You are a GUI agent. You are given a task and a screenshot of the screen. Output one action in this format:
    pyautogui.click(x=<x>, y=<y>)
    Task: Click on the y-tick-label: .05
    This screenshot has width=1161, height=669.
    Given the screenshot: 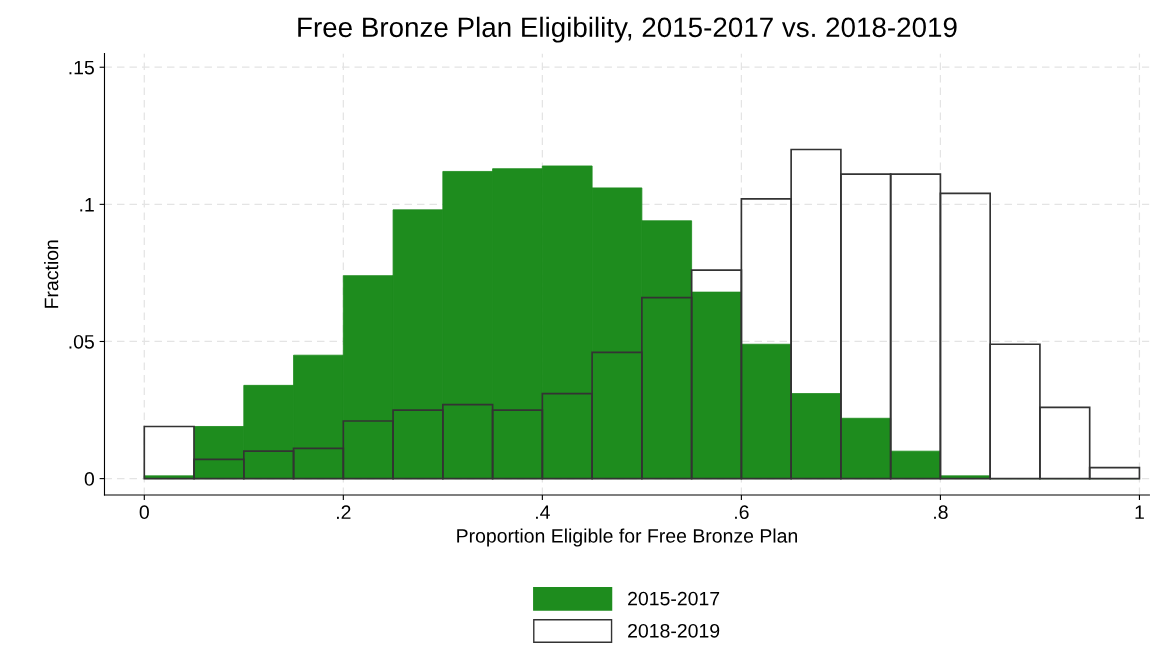 What is the action you would take?
    pyautogui.click(x=81, y=341)
    